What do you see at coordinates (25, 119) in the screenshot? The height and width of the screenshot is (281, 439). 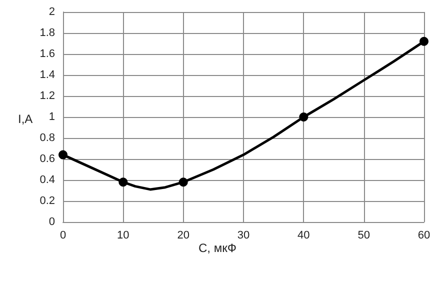 I see `y-axis-title: I,A` at bounding box center [25, 119].